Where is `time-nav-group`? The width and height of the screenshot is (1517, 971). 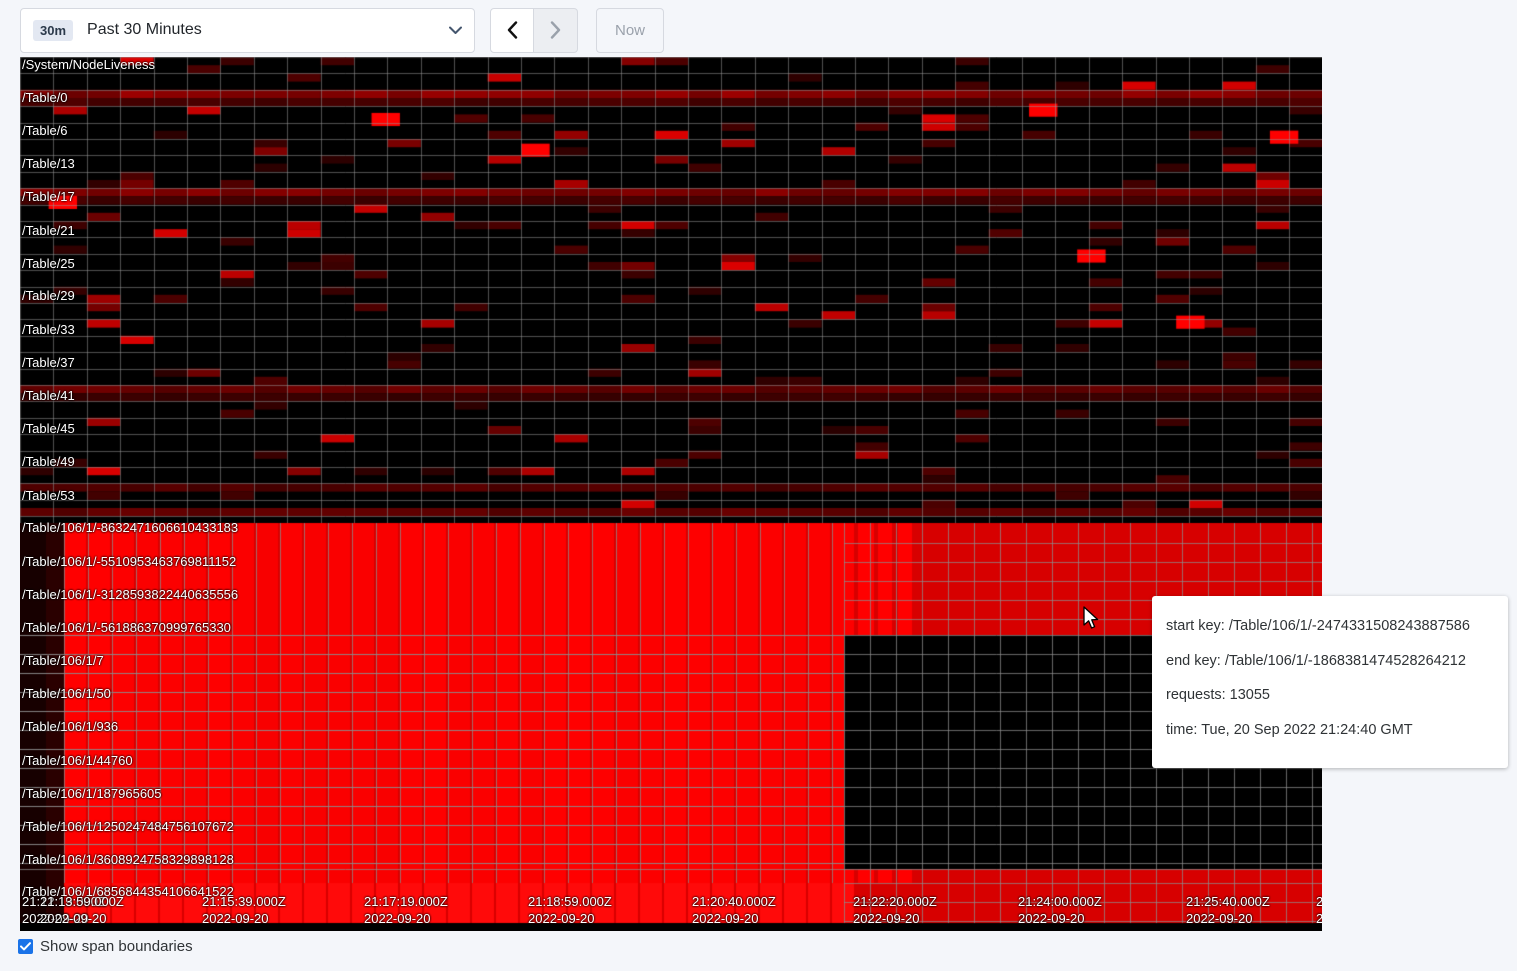
time-nav-group is located at coordinates (534, 30).